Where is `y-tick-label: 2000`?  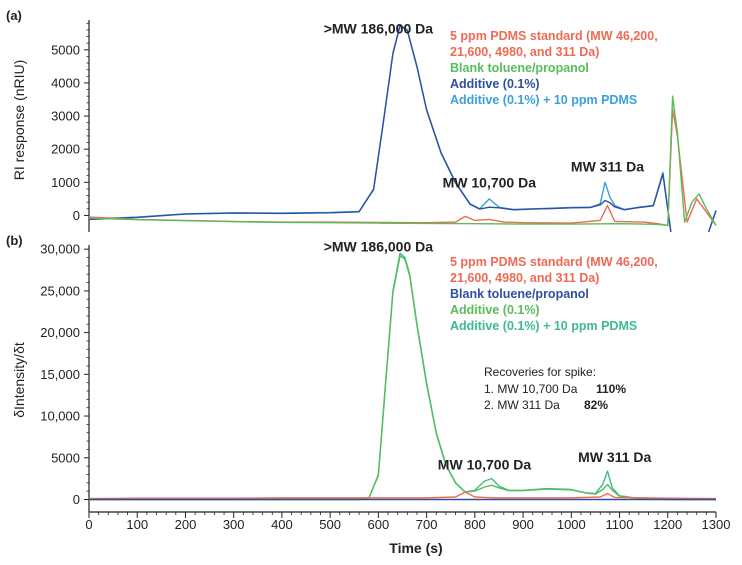
y-tick-label: 2000 is located at coordinates (65, 149).